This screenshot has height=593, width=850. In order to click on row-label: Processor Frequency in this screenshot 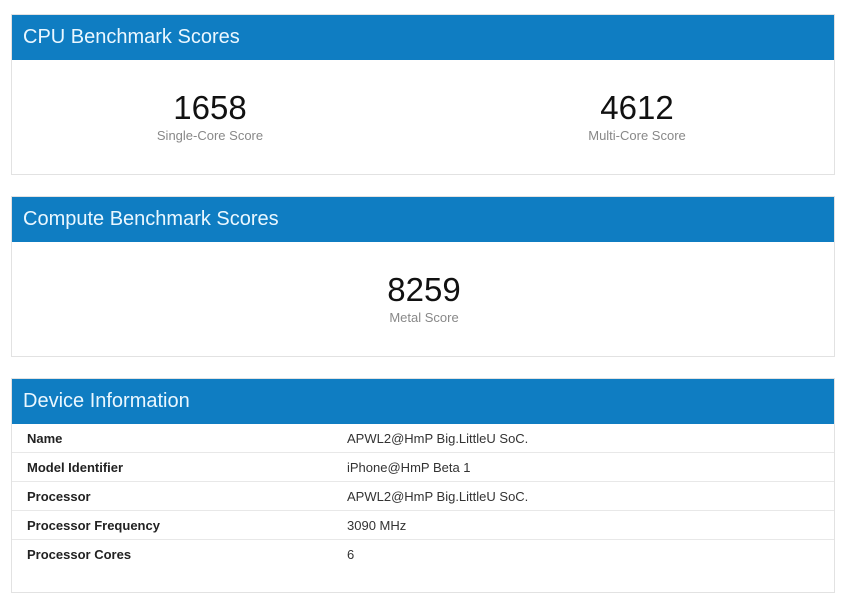, I will do `click(179, 525)`.